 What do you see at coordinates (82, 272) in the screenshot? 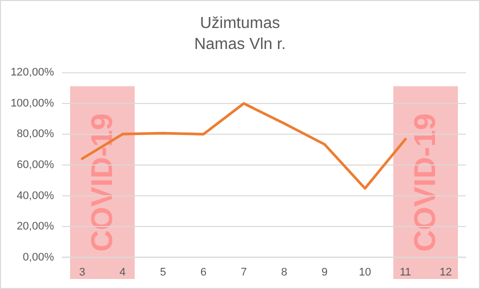
I see `x-tick-label: 3` at bounding box center [82, 272].